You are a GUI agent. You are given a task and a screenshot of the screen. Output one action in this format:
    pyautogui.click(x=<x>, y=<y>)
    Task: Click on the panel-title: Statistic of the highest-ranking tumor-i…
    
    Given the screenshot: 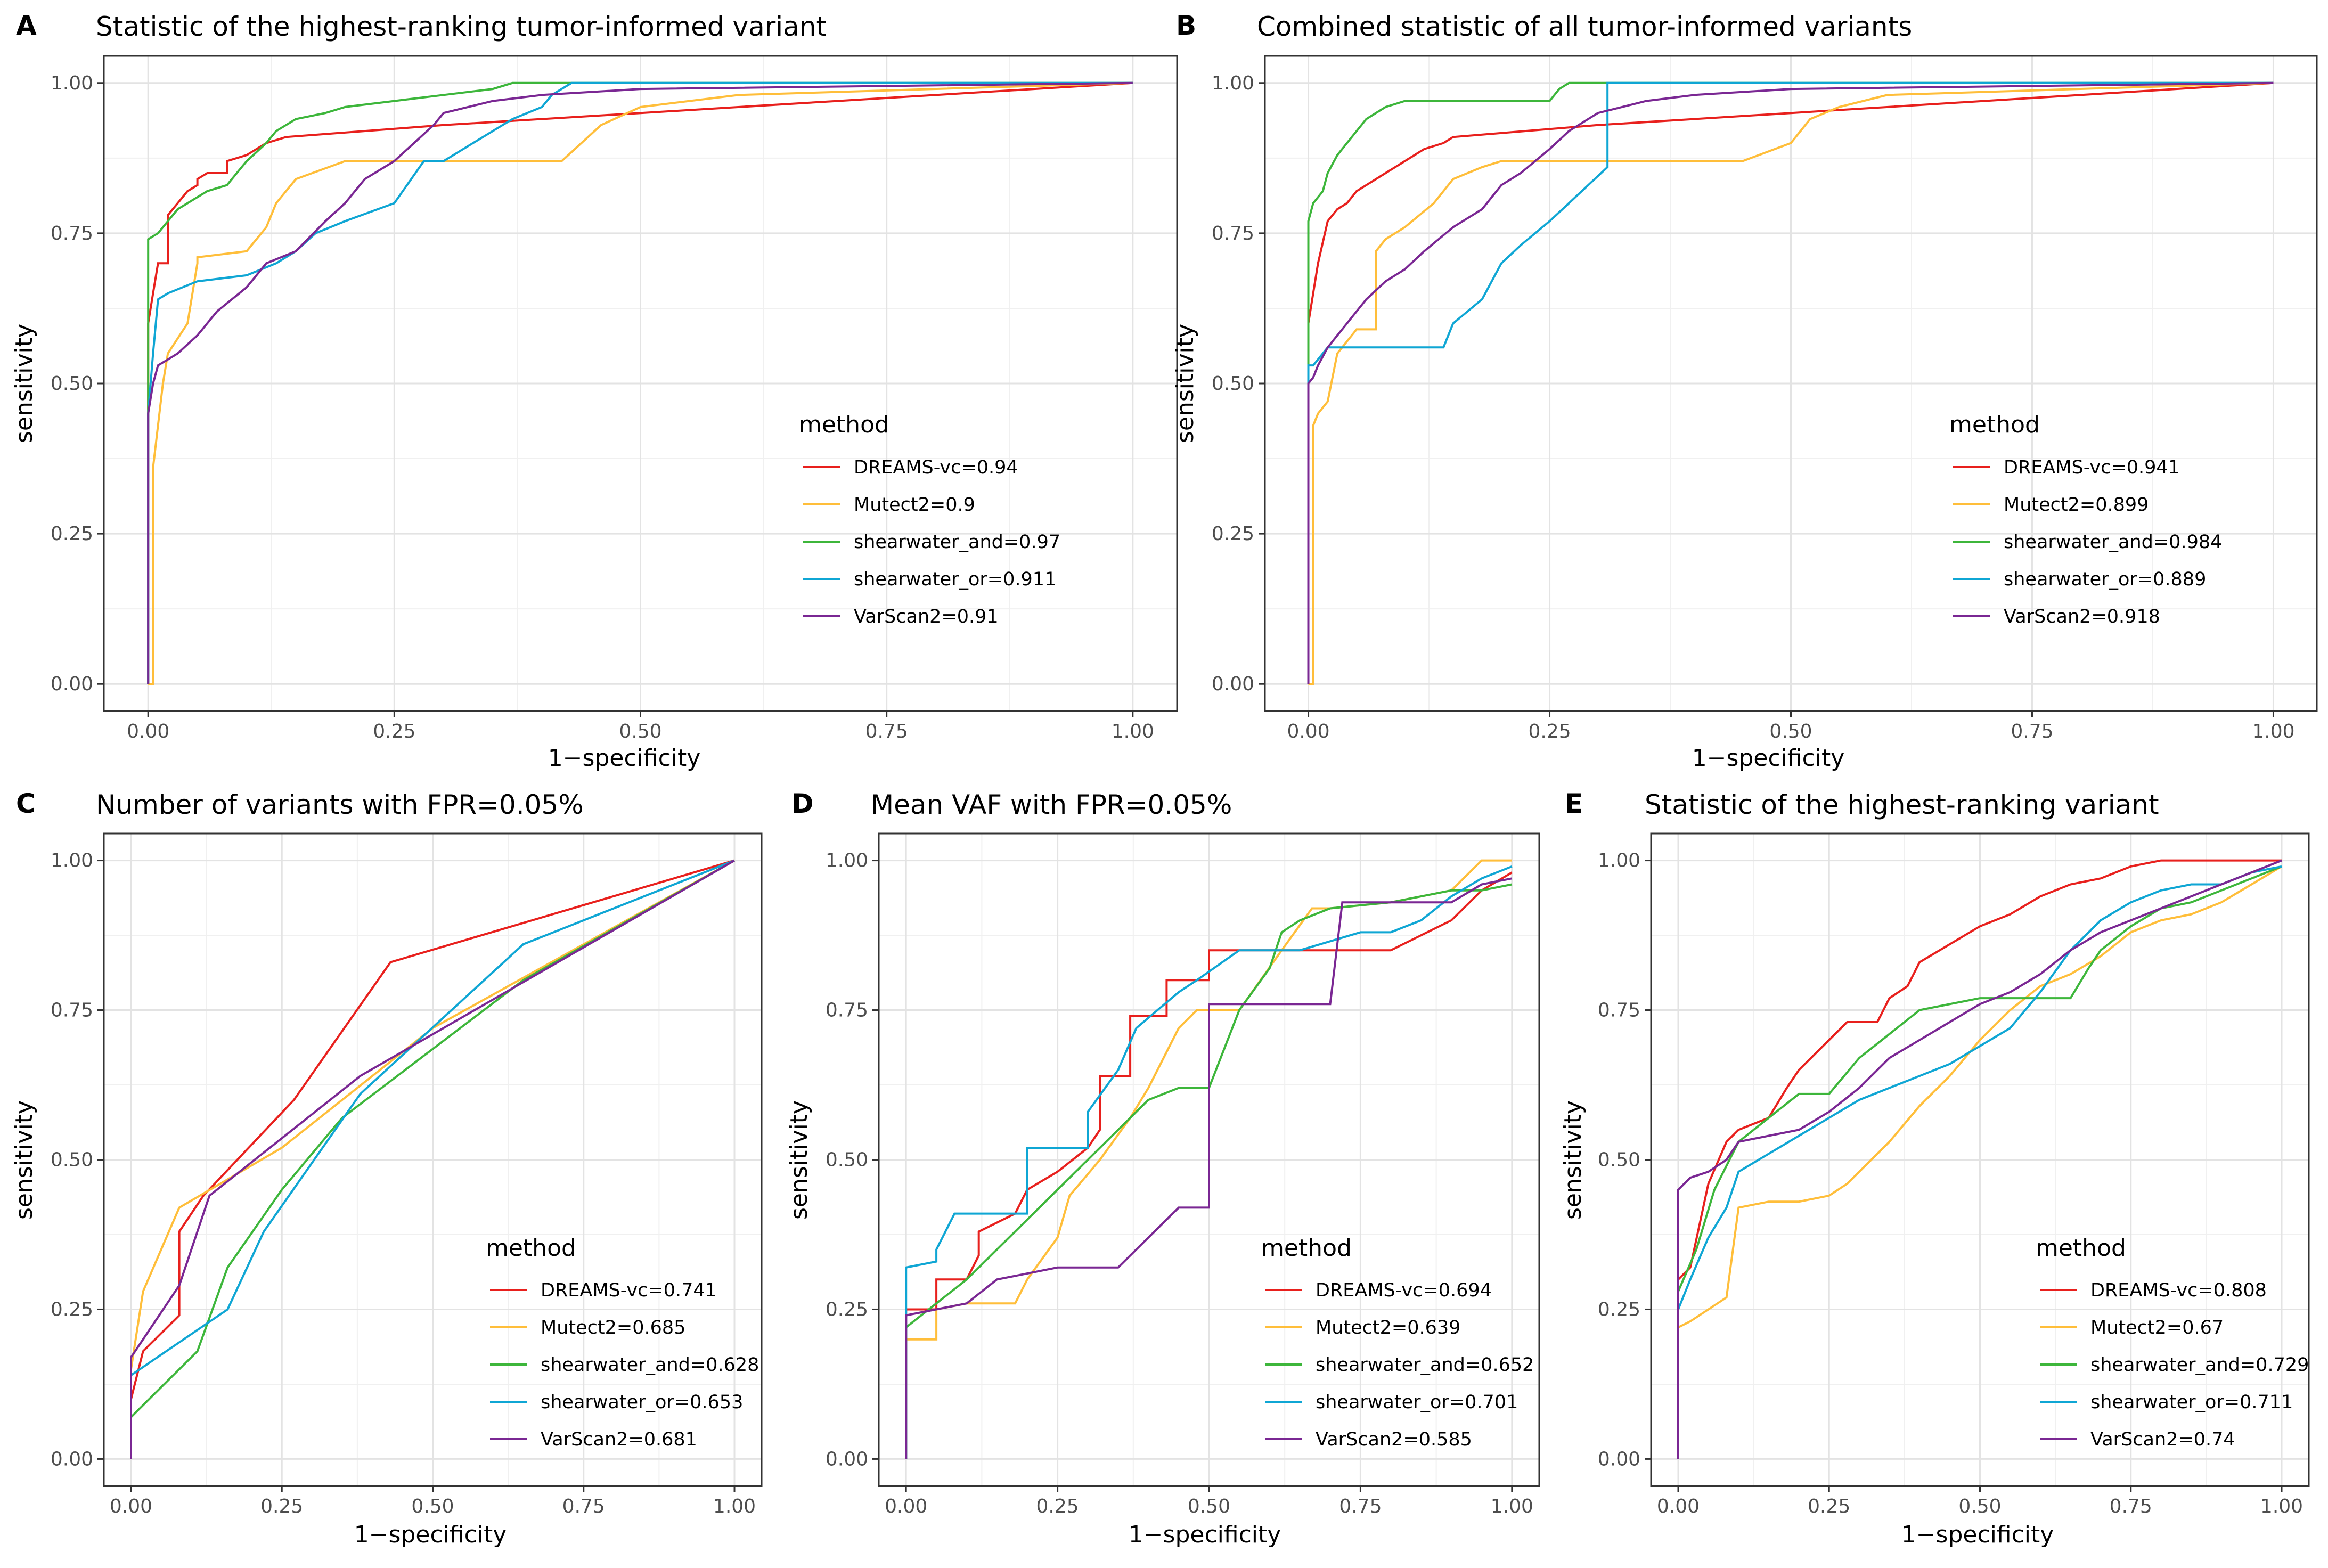 What is the action you would take?
    pyautogui.click(x=461, y=26)
    